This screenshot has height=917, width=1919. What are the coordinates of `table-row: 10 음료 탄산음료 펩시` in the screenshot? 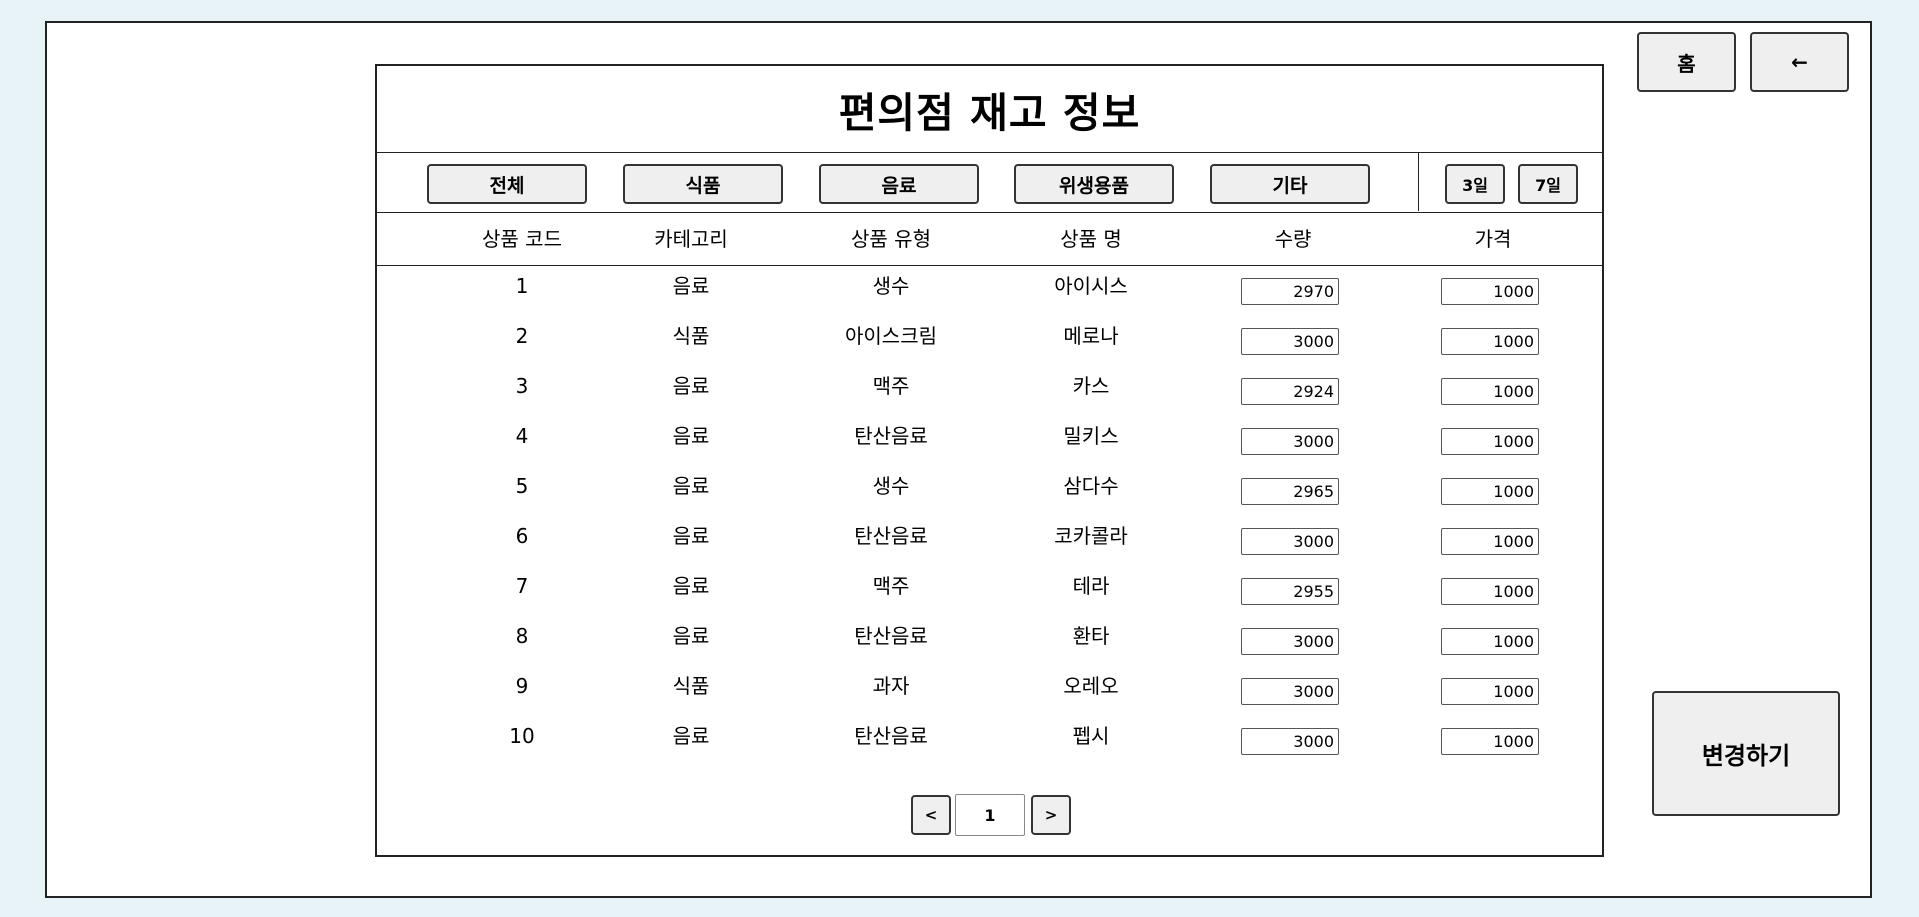 It's located at (989, 741).